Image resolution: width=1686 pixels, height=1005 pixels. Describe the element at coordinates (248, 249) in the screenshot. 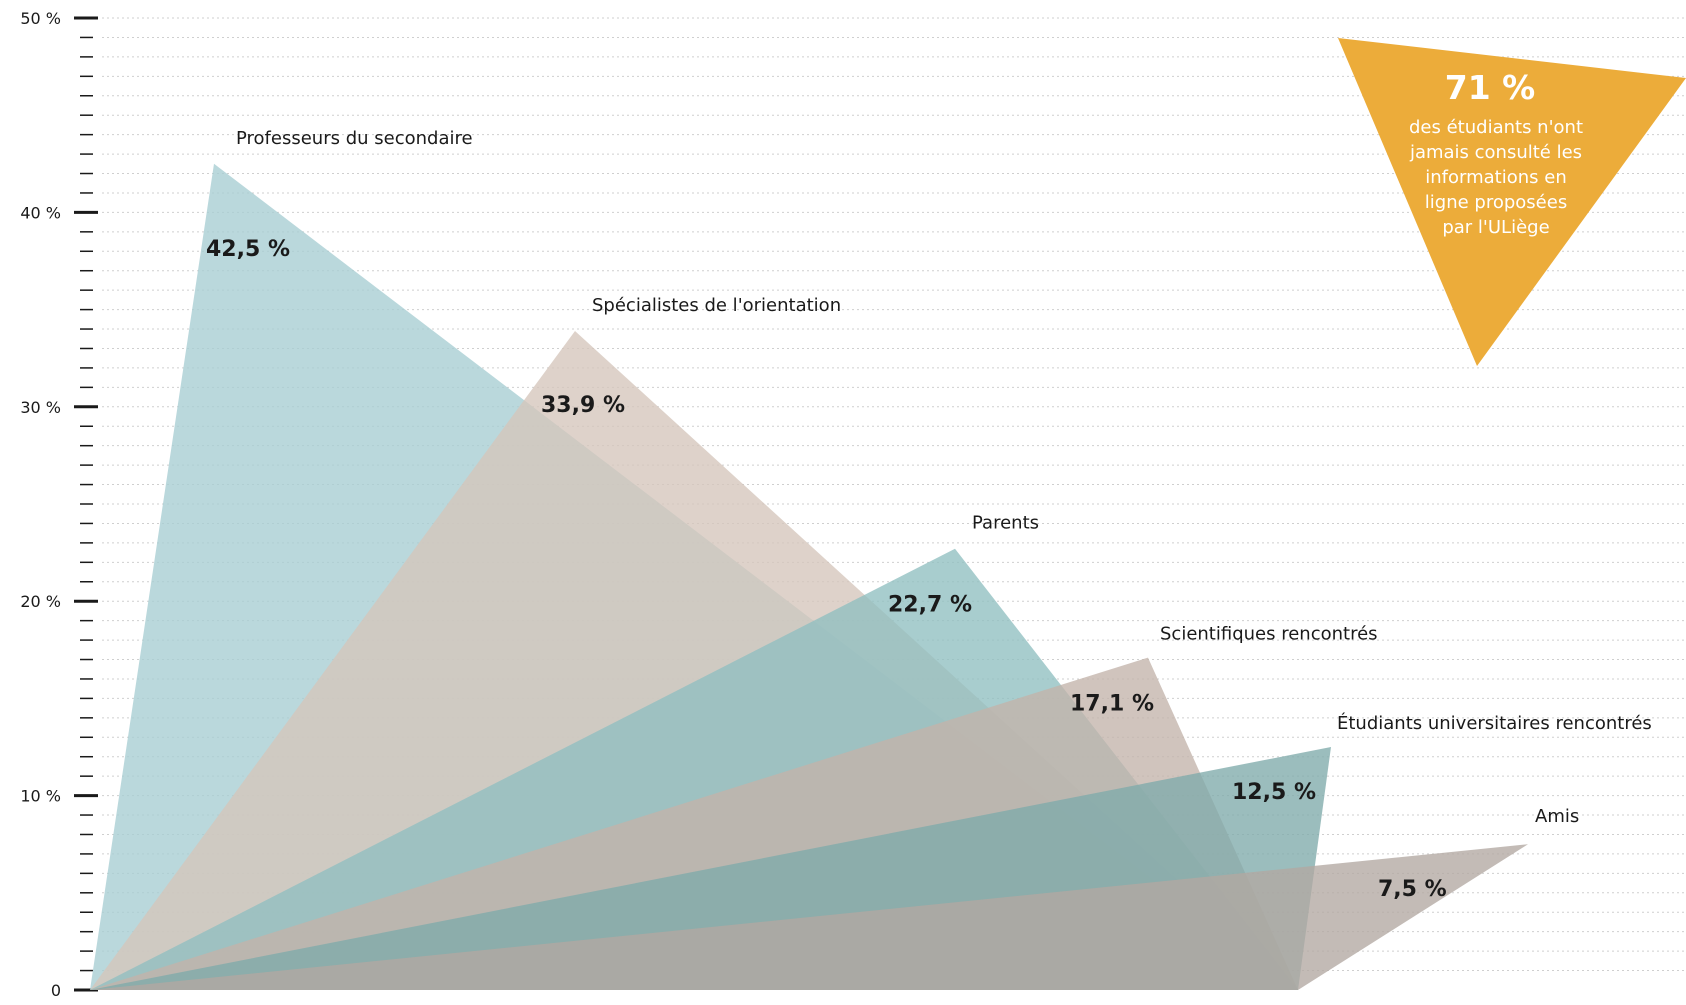

I see `value-label: 42,5 %` at that location.